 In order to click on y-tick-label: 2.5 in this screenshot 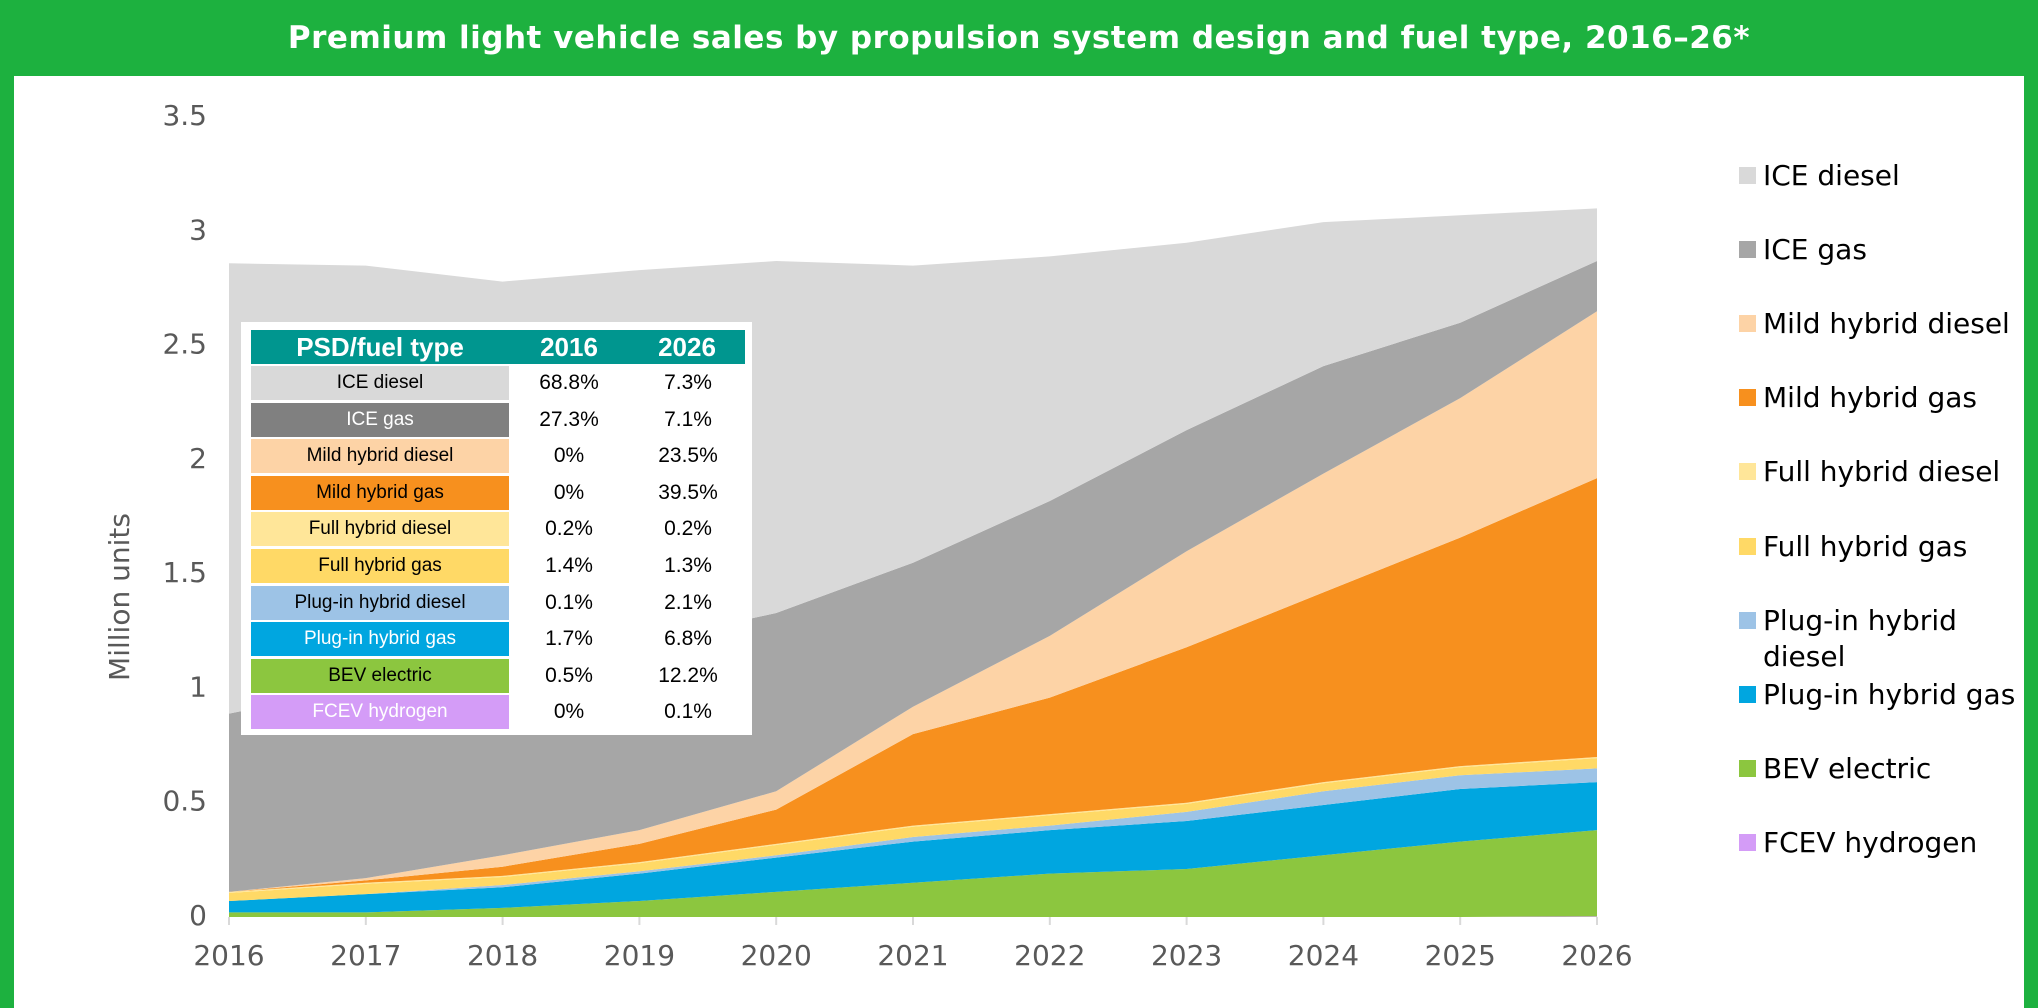, I will do `click(184, 344)`.